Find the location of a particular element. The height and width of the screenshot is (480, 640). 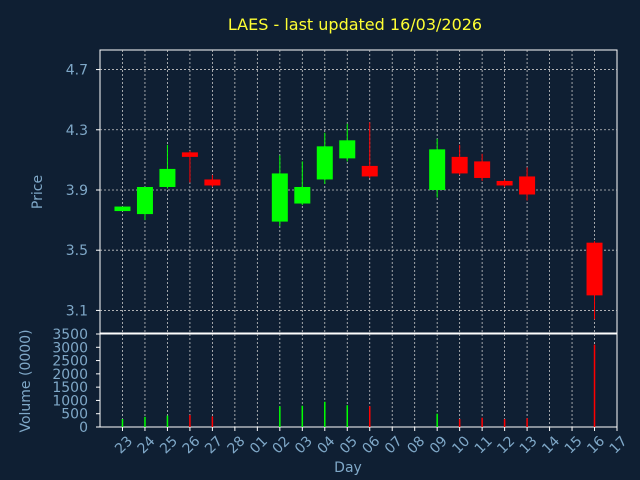

x-tick-label: 05 is located at coordinates (349, 445).